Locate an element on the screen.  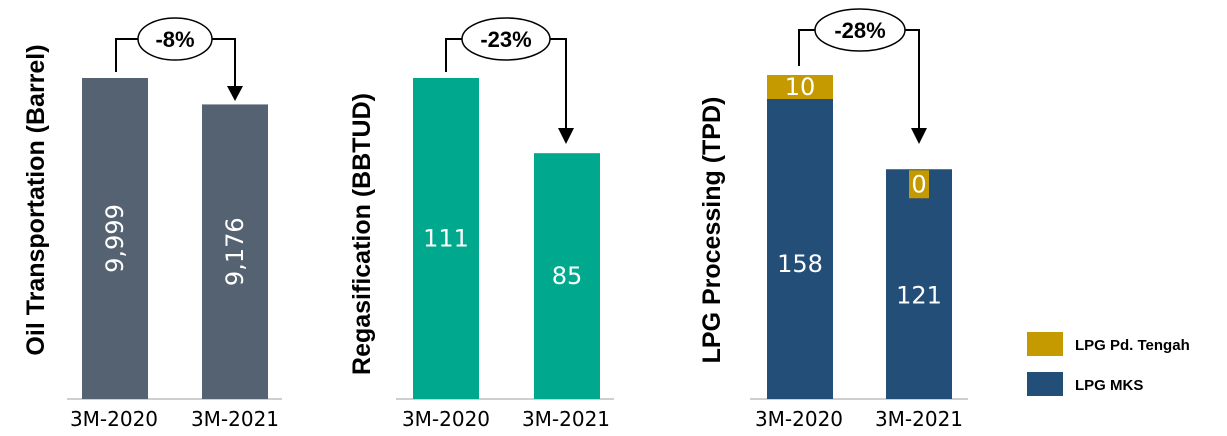
lpg-pd-tengah-value-label-1: 0 is located at coordinates (918, 184).